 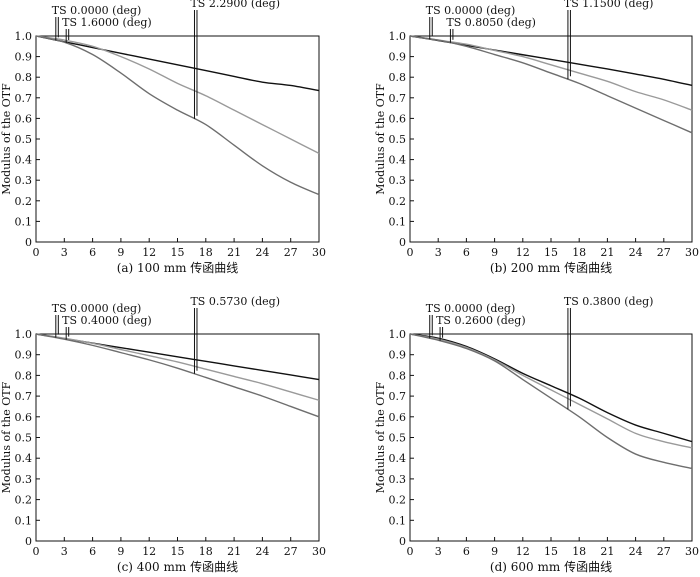 I want to click on field-label: TS 1.1500 (deg), so click(x=609, y=5).